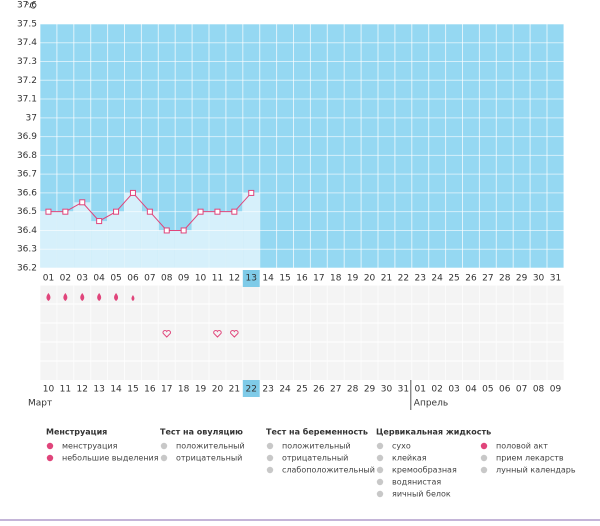 Image resolution: width=600 pixels, height=526 pixels. I want to click on x-tick-label: 18, so click(336, 279).